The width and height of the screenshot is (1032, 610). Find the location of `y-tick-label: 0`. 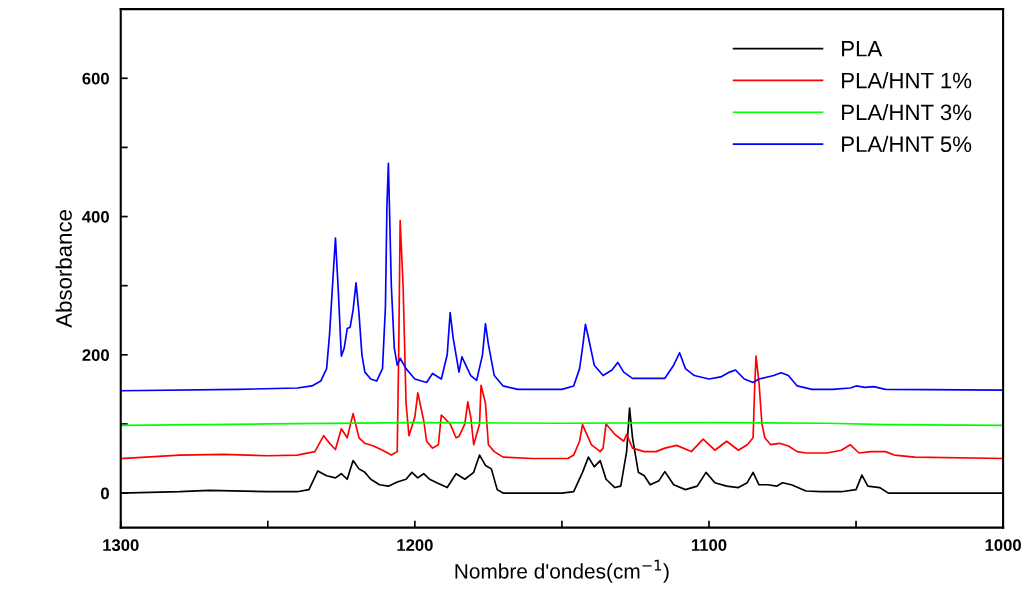

y-tick-label: 0 is located at coordinates (105, 493).